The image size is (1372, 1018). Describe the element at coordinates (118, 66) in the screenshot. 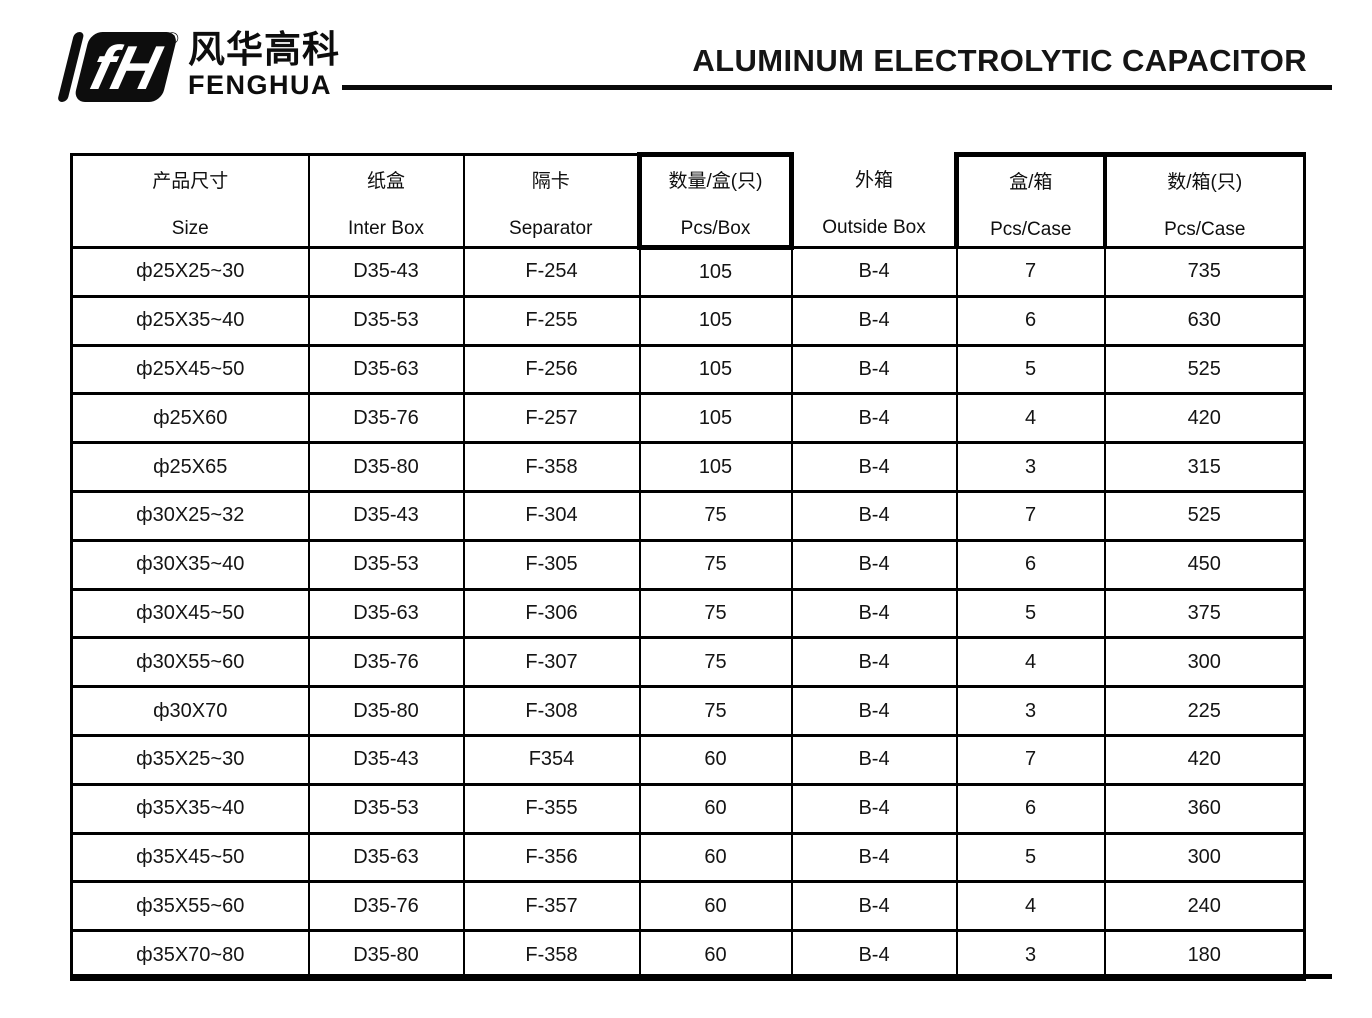

I see `fenghua-logo-icon: fH ®` at that location.